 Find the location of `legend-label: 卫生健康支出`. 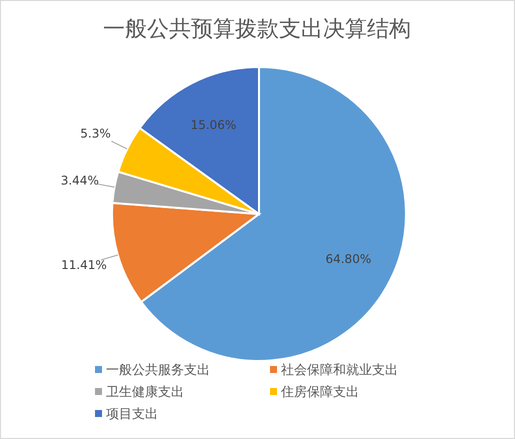

legend-label: 卫生健康支出 is located at coordinates (145, 392).